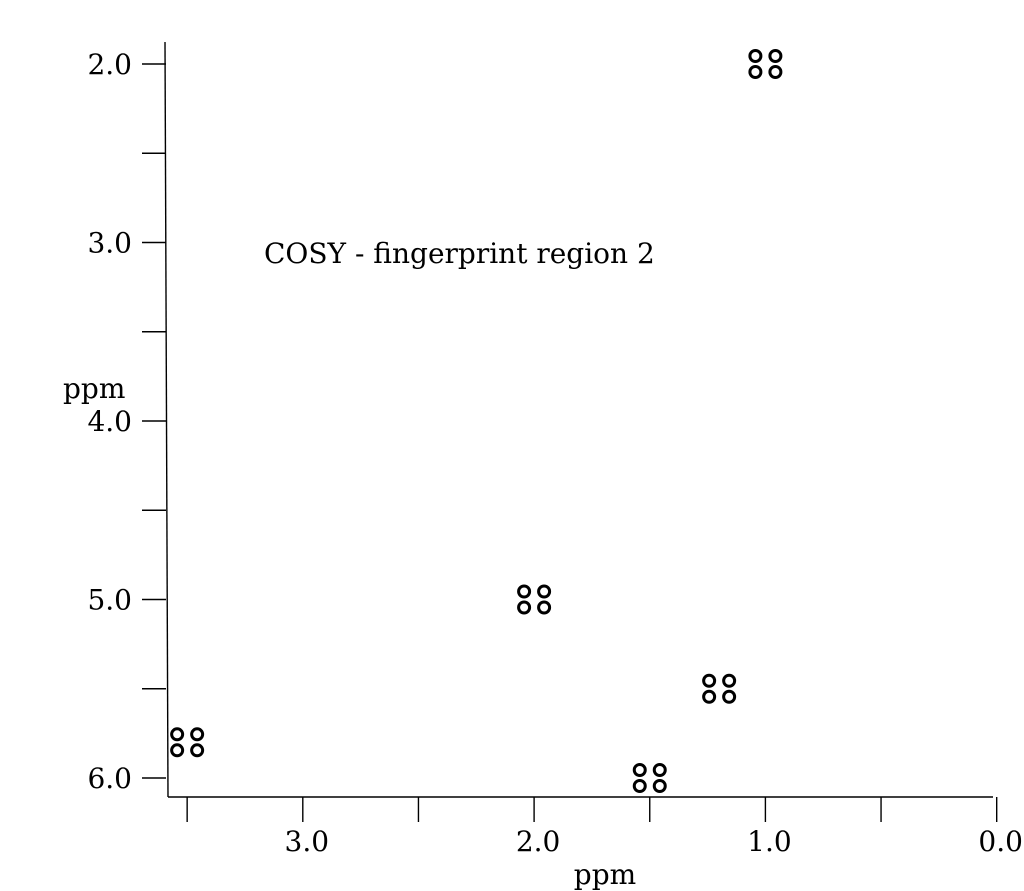  I want to click on x-tick-label: 3.0, so click(307, 841).